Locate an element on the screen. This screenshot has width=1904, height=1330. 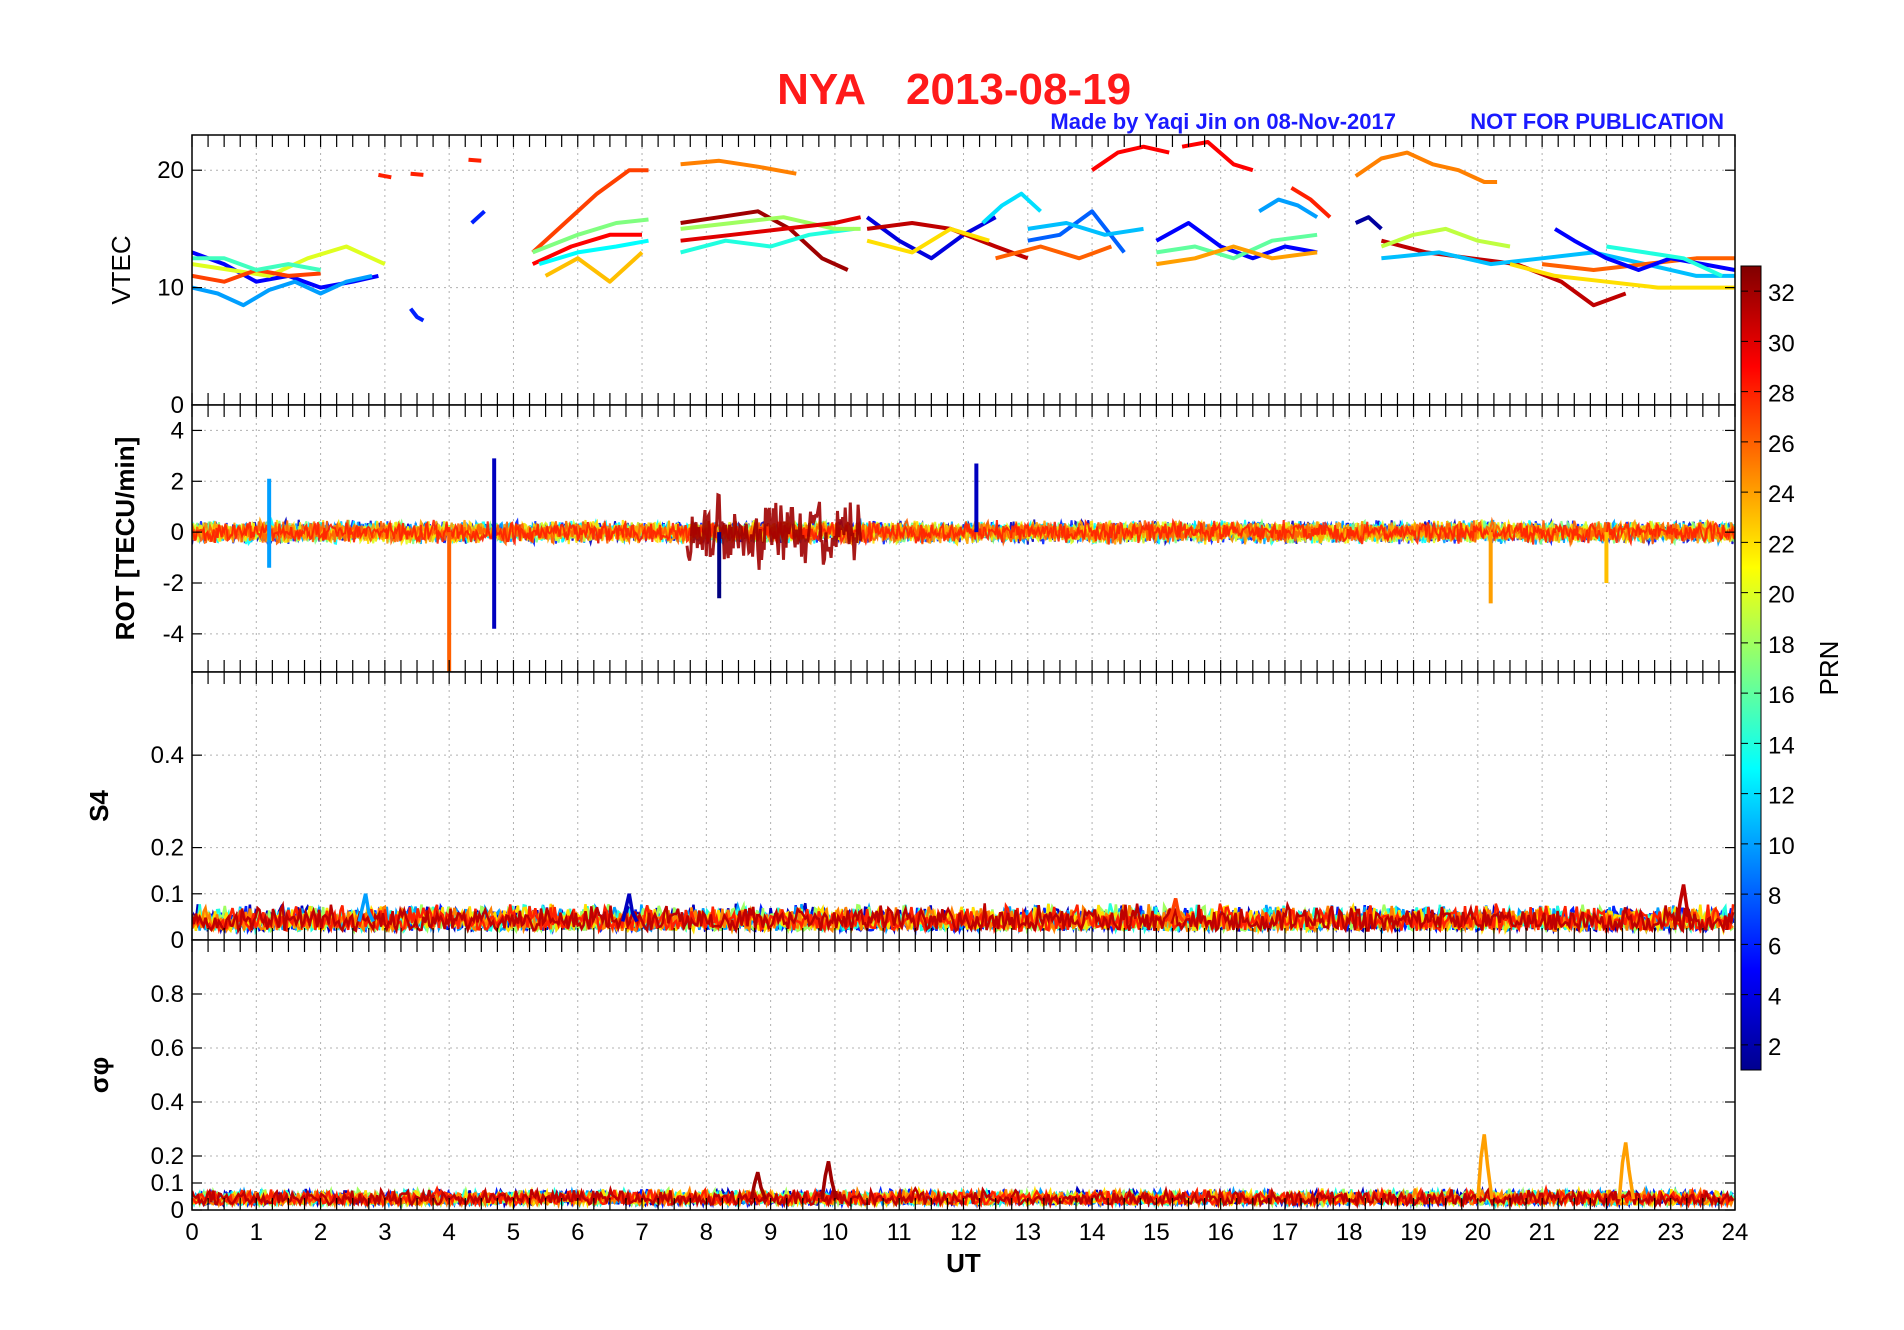
tick-label-x: 6 is located at coordinates (577, 1232).